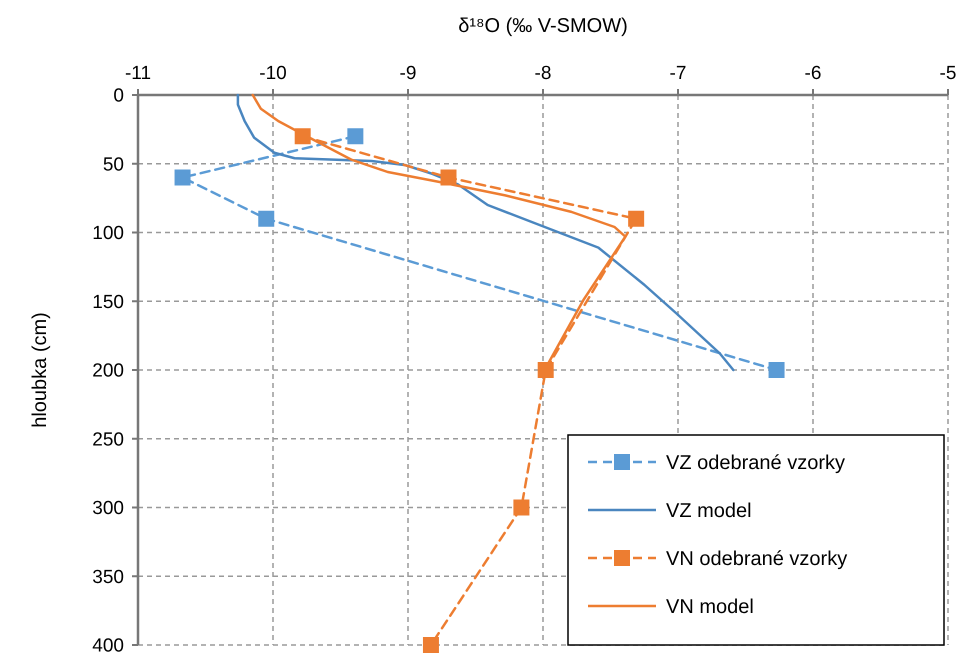  Describe the element at coordinates (273, 73) in the screenshot. I see `x-tick-label: -10` at that location.